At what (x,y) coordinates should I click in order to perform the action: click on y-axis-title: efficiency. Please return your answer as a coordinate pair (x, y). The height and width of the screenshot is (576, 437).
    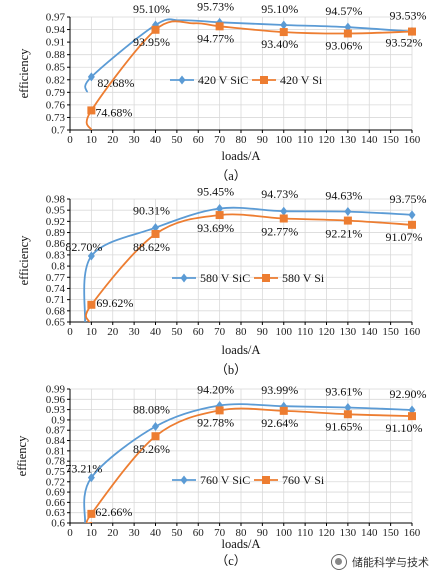
    Looking at the image, I should click on (24, 73).